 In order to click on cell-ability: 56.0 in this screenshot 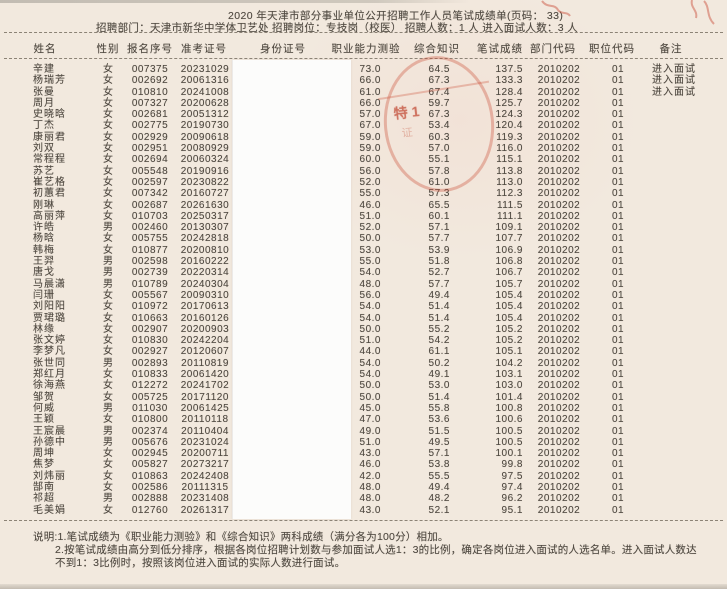, I will do `click(370, 295)`.